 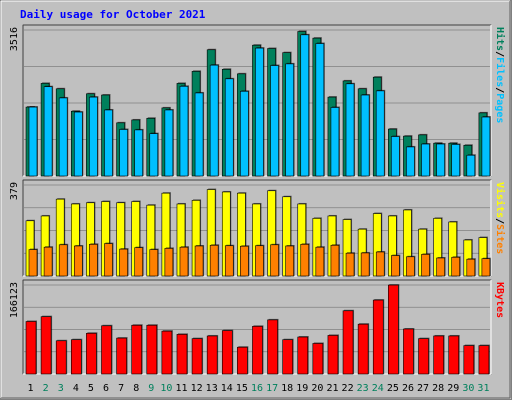 What do you see at coordinates (212, 388) in the screenshot?
I see `day-label-13: 13` at bounding box center [212, 388].